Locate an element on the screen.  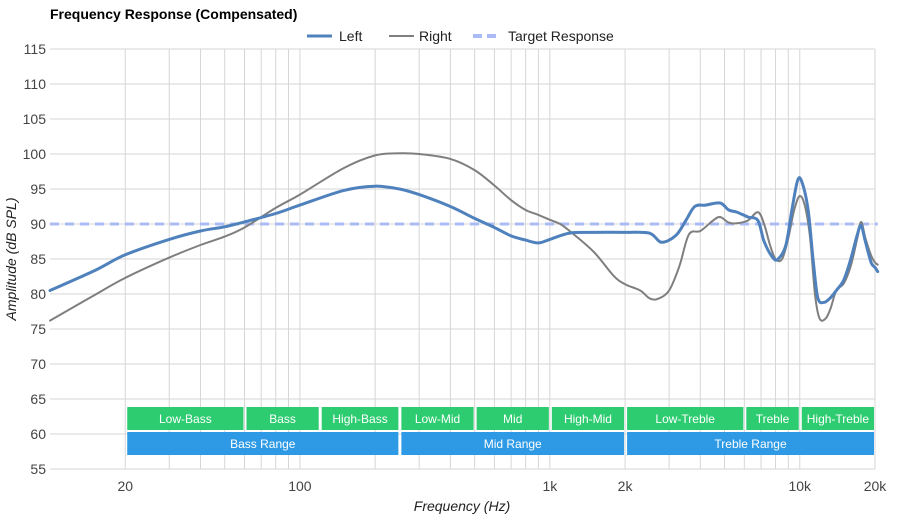
band-label-4: Mid is located at coordinates (512, 419).